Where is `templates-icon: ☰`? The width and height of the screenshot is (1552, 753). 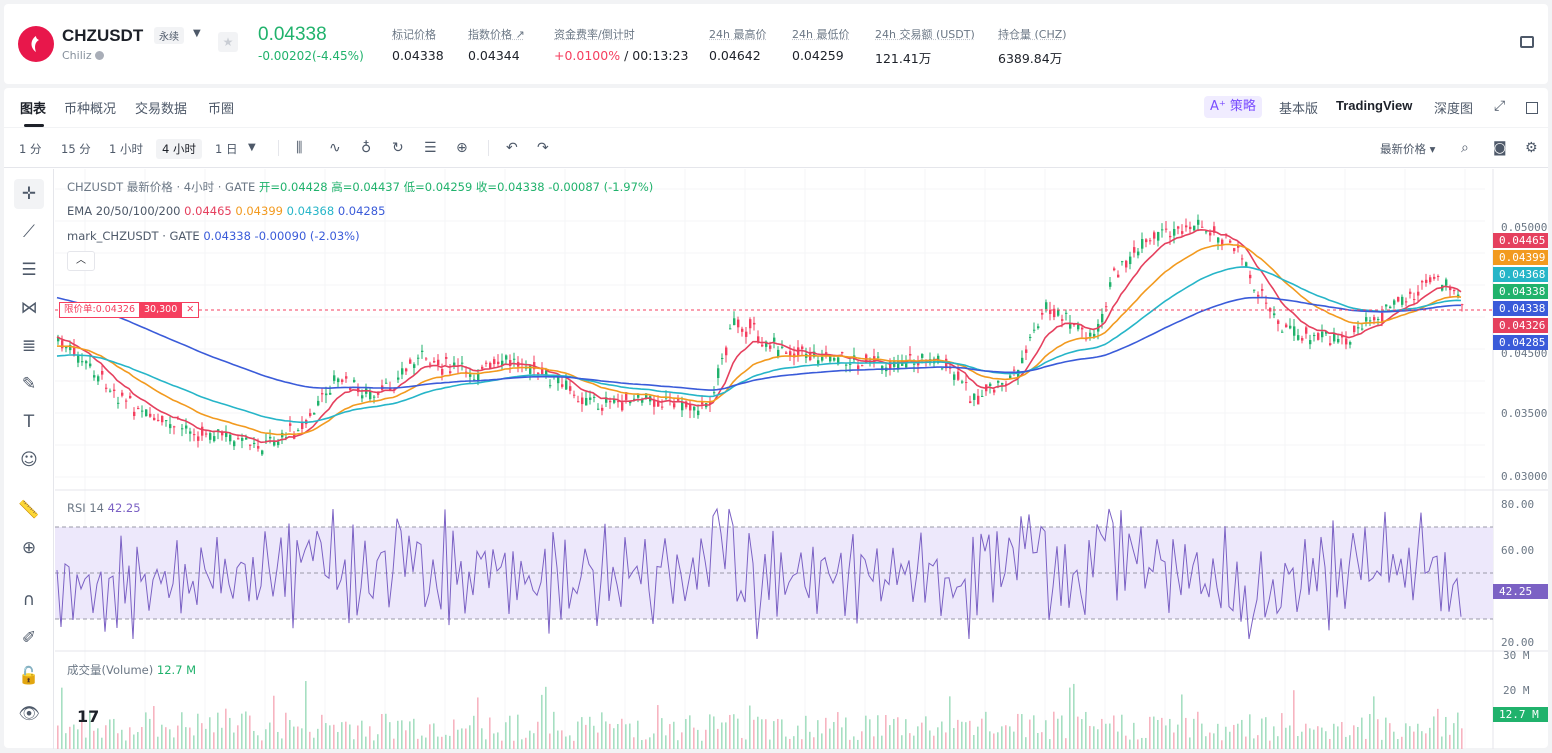 templates-icon: ☰ is located at coordinates (430, 148).